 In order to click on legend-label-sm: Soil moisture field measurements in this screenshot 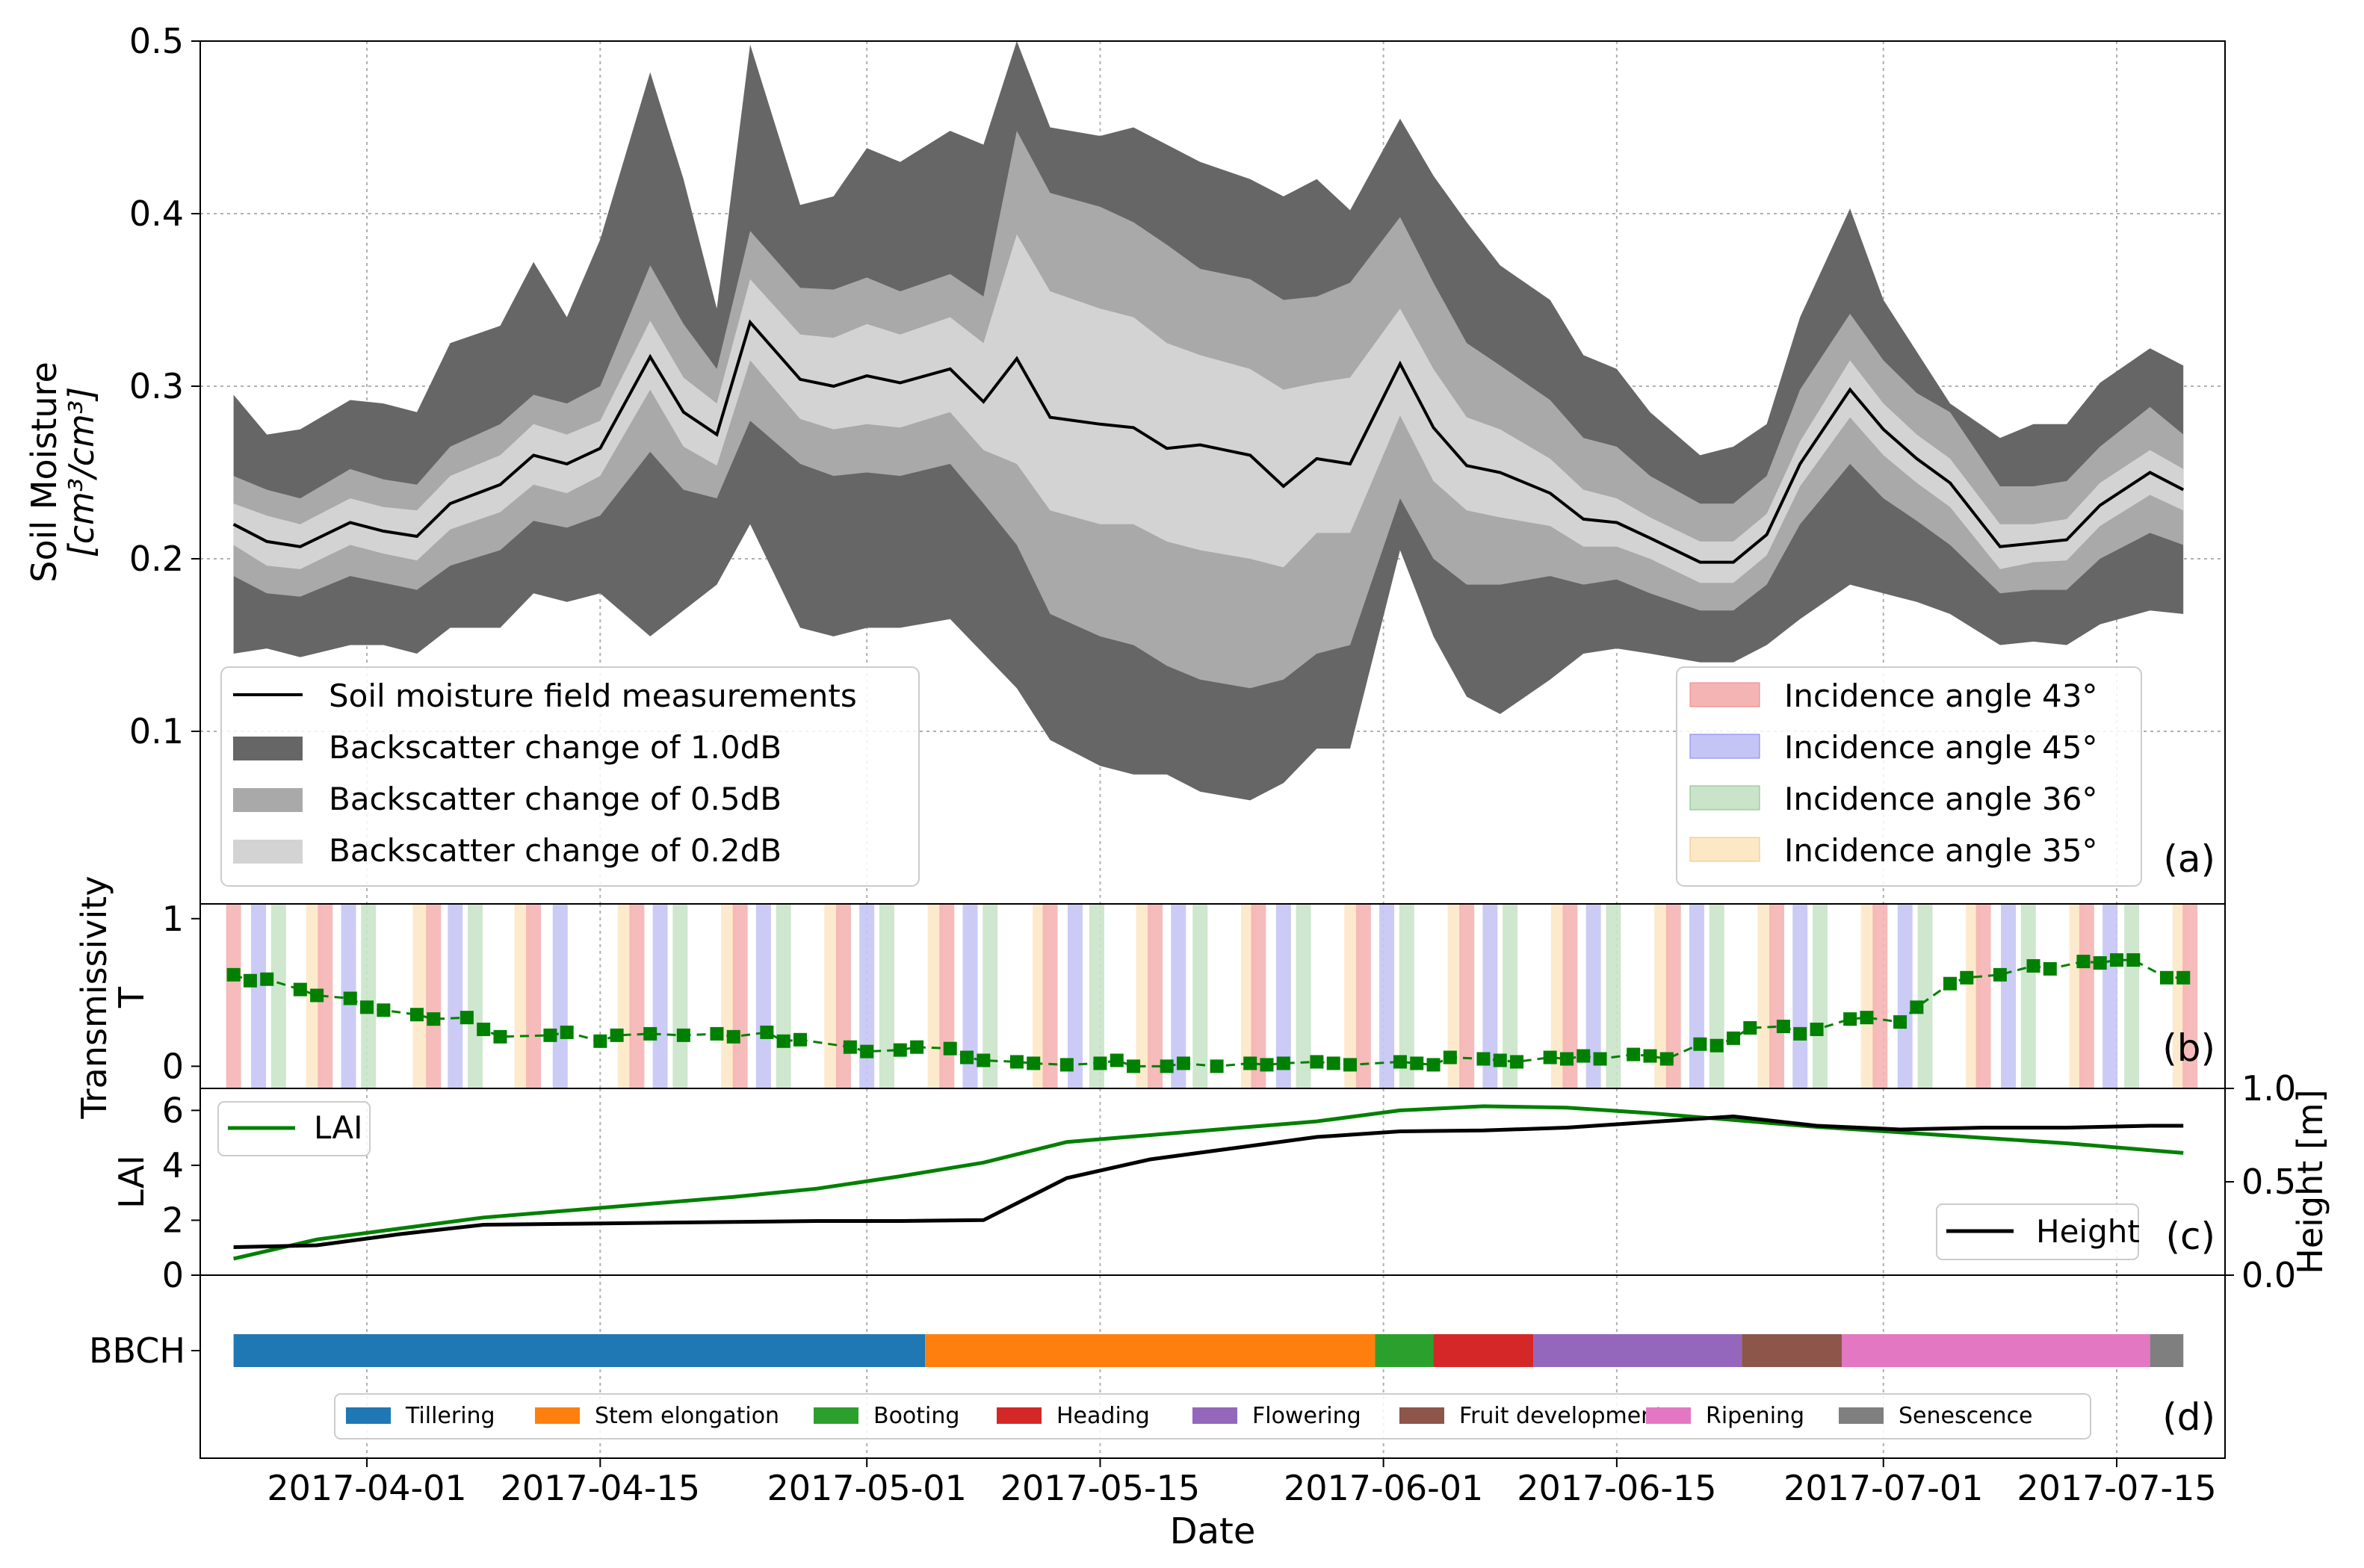, I will do `click(593, 696)`.